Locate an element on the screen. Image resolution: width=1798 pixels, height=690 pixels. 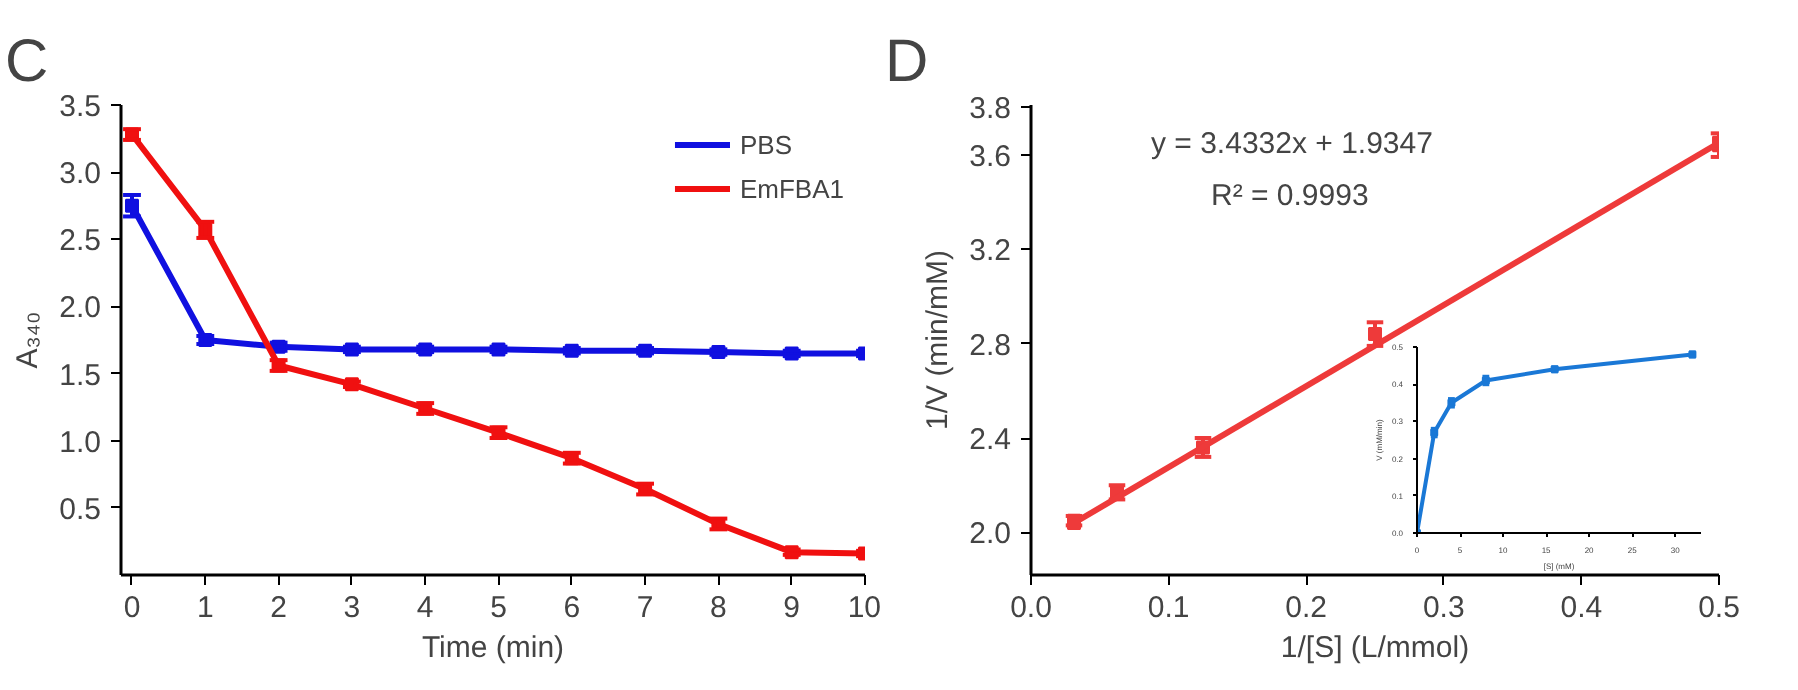
legend-label: PBS is located at coordinates (765, 144).